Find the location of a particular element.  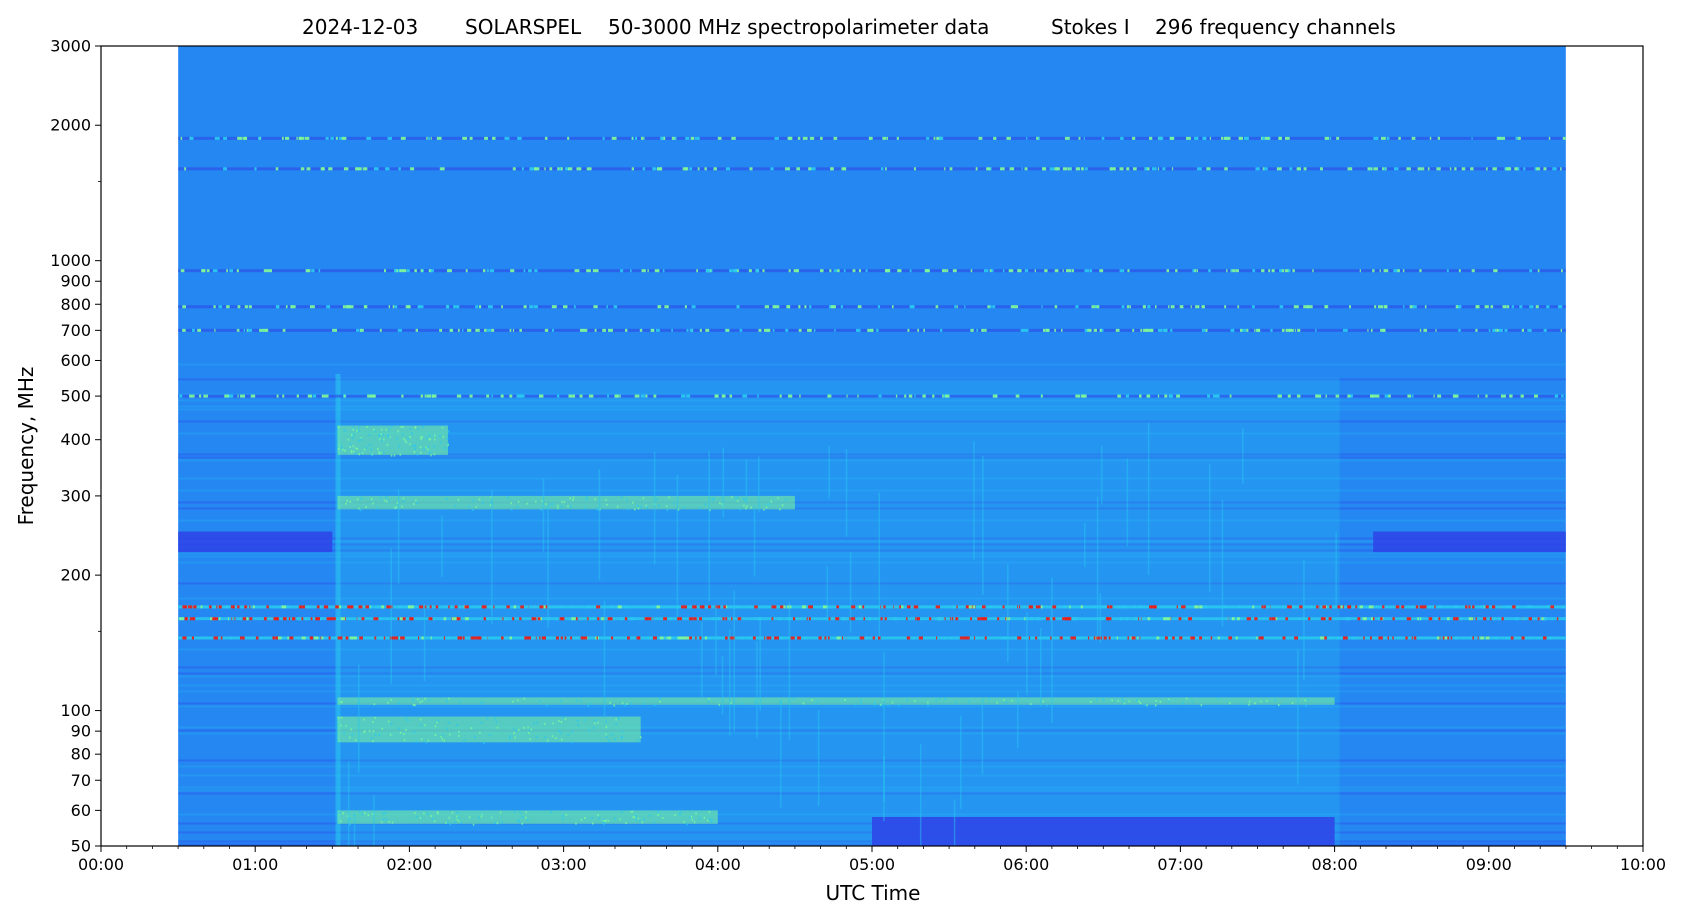

y-tick-label: 2000 is located at coordinates (70, 125).